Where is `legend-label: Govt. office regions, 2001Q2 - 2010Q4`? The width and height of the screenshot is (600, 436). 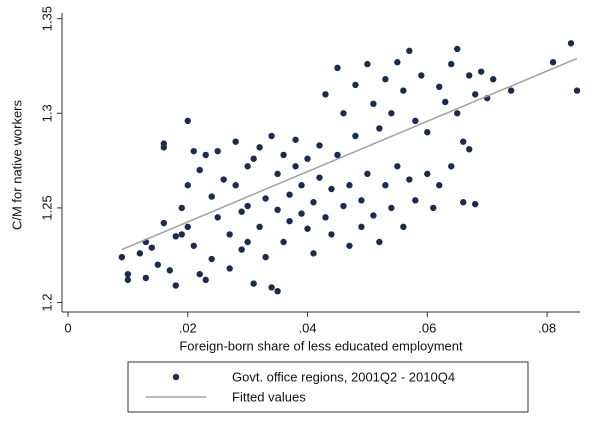
legend-label: Govt. office regions, 2001Q2 - 2010Q4 is located at coordinates (343, 376).